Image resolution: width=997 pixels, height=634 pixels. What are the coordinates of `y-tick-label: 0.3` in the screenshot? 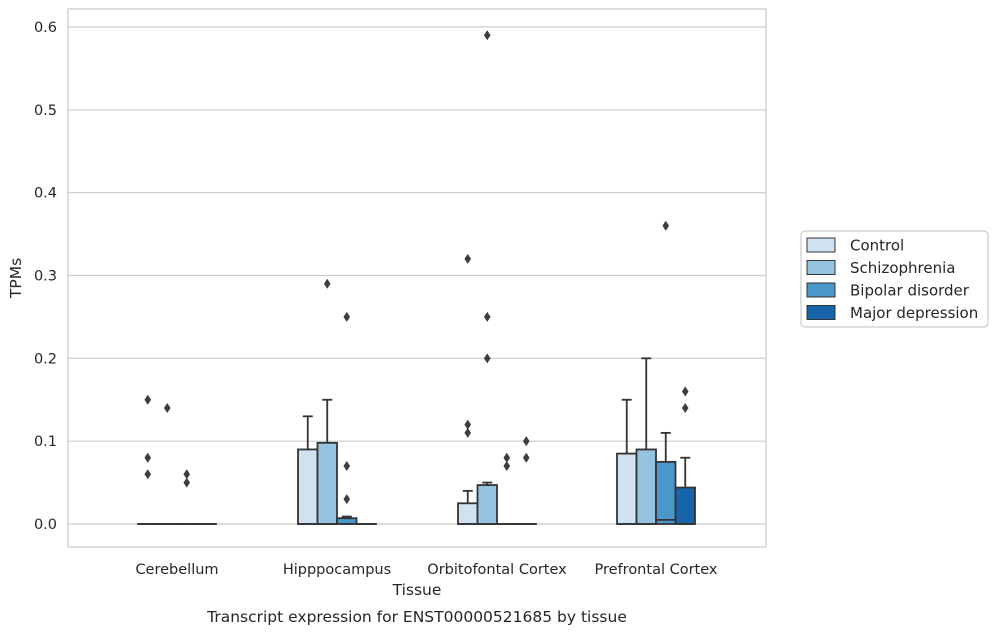 It's located at (45, 277).